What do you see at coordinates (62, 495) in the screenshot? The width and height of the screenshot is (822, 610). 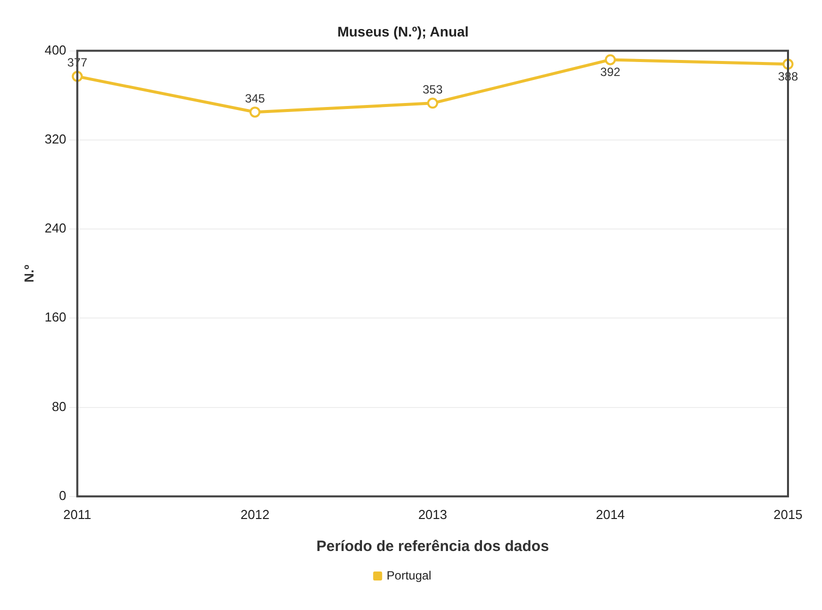 I see `y-tick-label: 0` at bounding box center [62, 495].